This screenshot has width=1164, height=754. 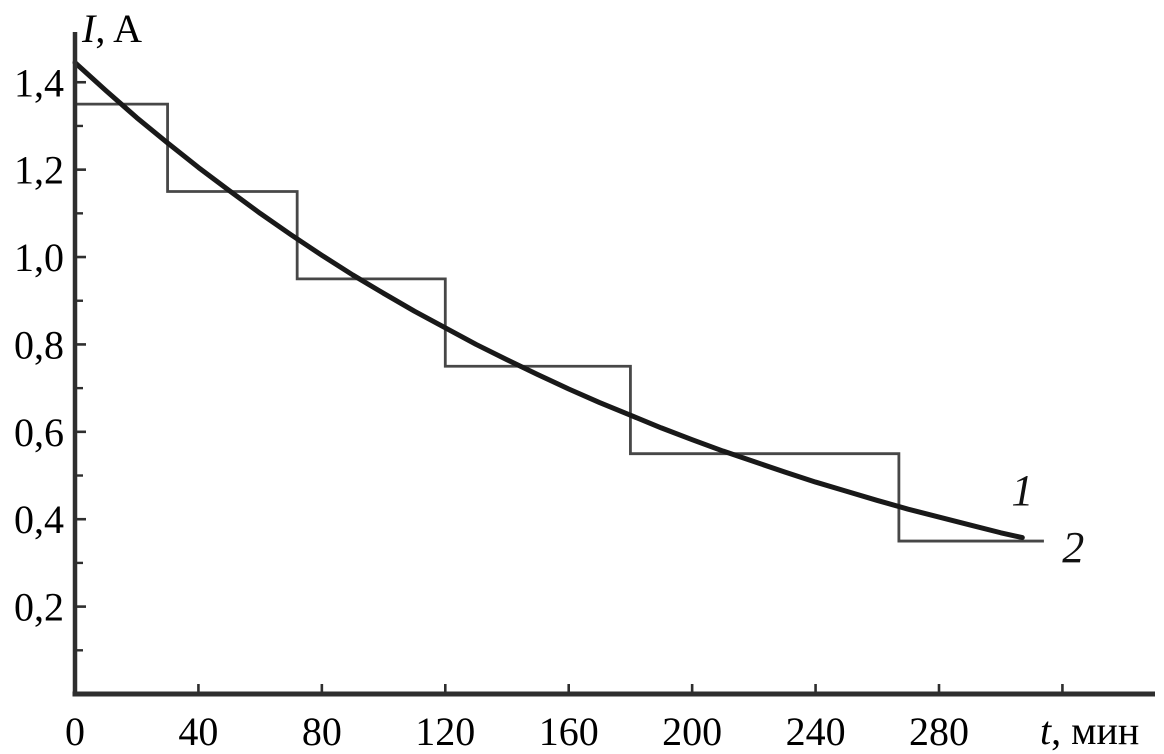 I want to click on x-axis-unit: , мин, so click(x=1095, y=730).